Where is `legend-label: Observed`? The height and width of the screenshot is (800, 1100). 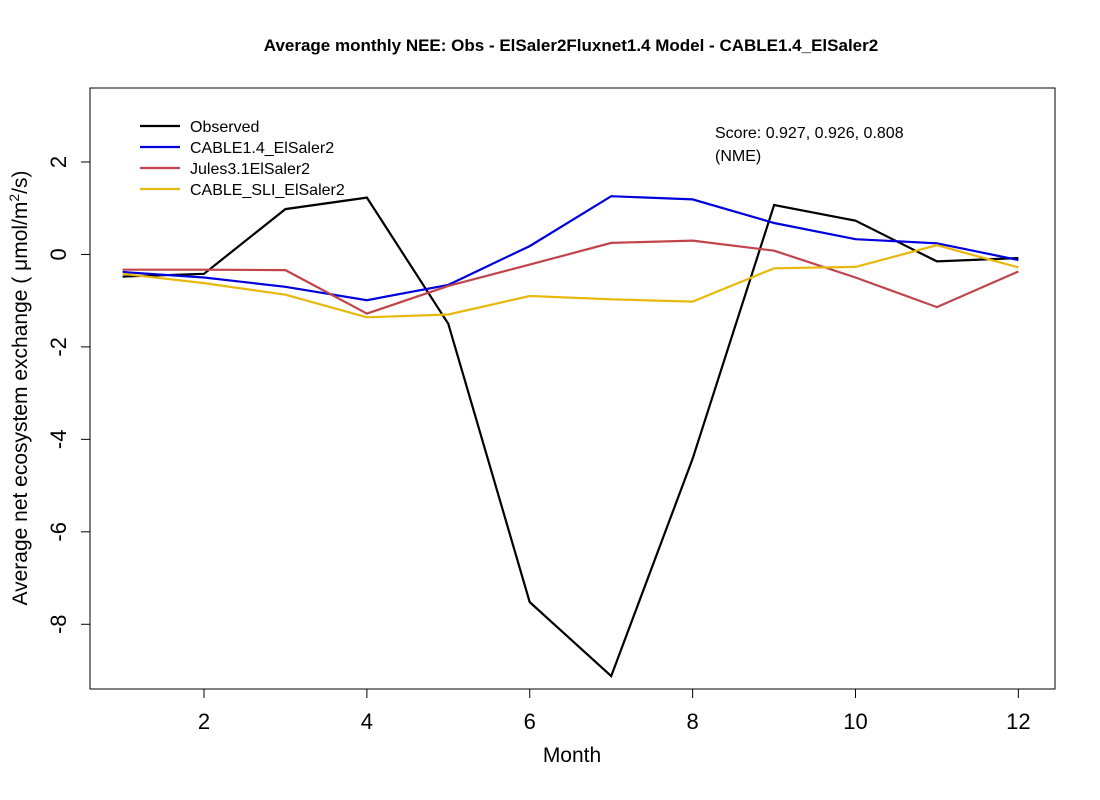
legend-label: Observed is located at coordinates (224, 127).